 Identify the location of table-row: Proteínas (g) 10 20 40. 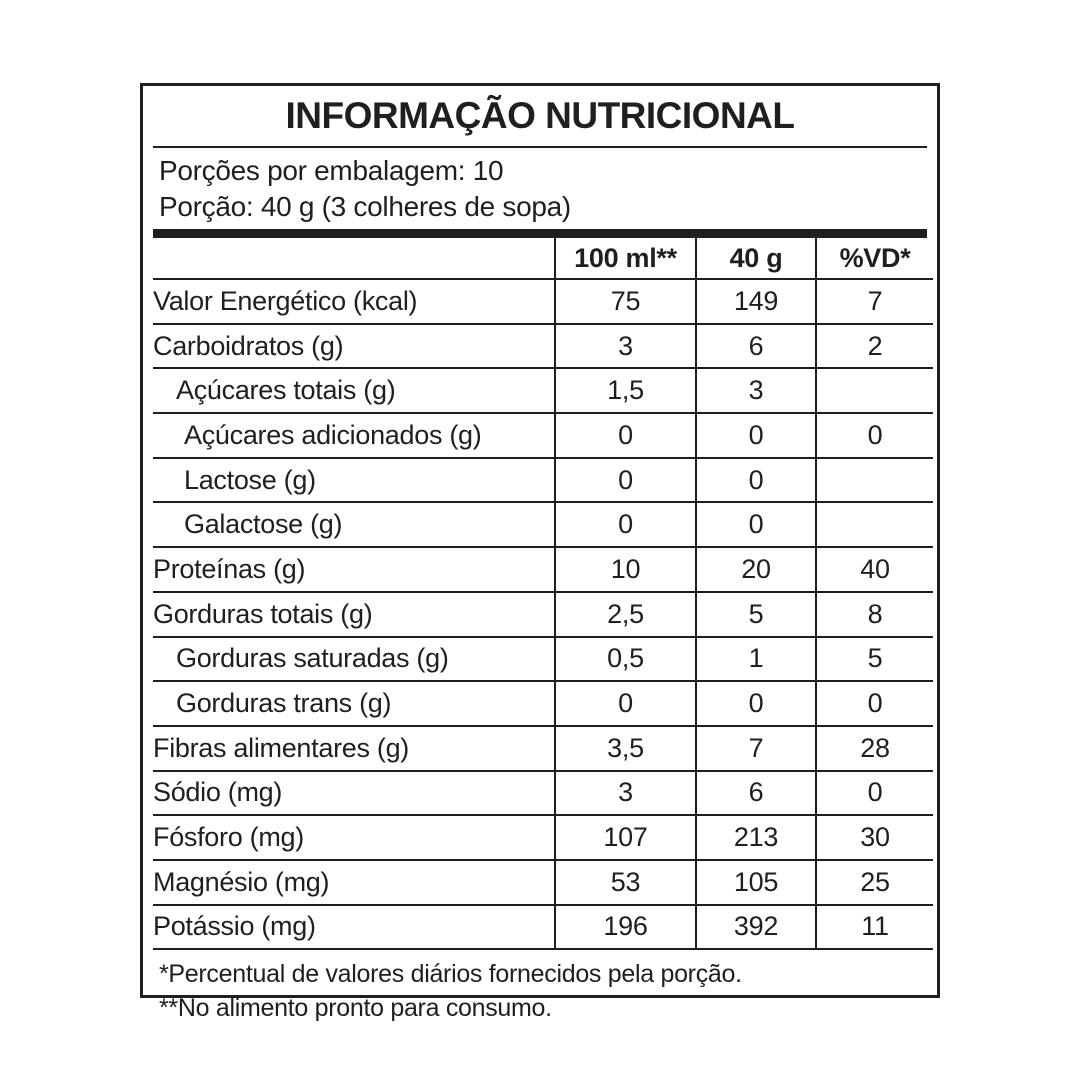
(543, 570).